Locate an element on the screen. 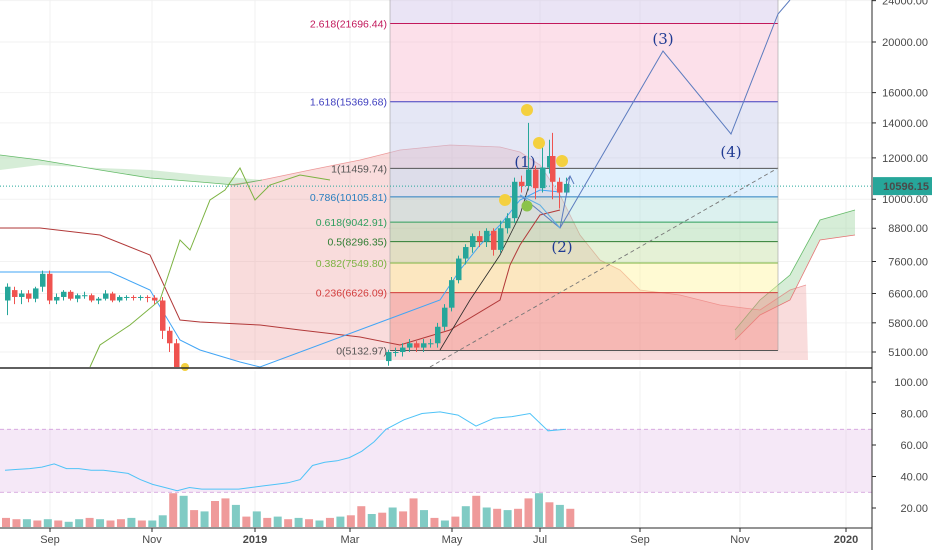 Image resolution: width=932 pixels, height=550 pixels. fib-level-label: 2.618(21696.44) is located at coordinates (348, 25).